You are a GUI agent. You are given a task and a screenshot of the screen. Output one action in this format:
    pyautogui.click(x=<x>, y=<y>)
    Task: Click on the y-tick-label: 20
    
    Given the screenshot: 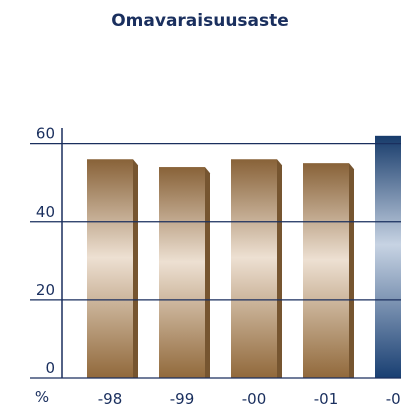 What is the action you would take?
    pyautogui.click(x=45, y=290)
    